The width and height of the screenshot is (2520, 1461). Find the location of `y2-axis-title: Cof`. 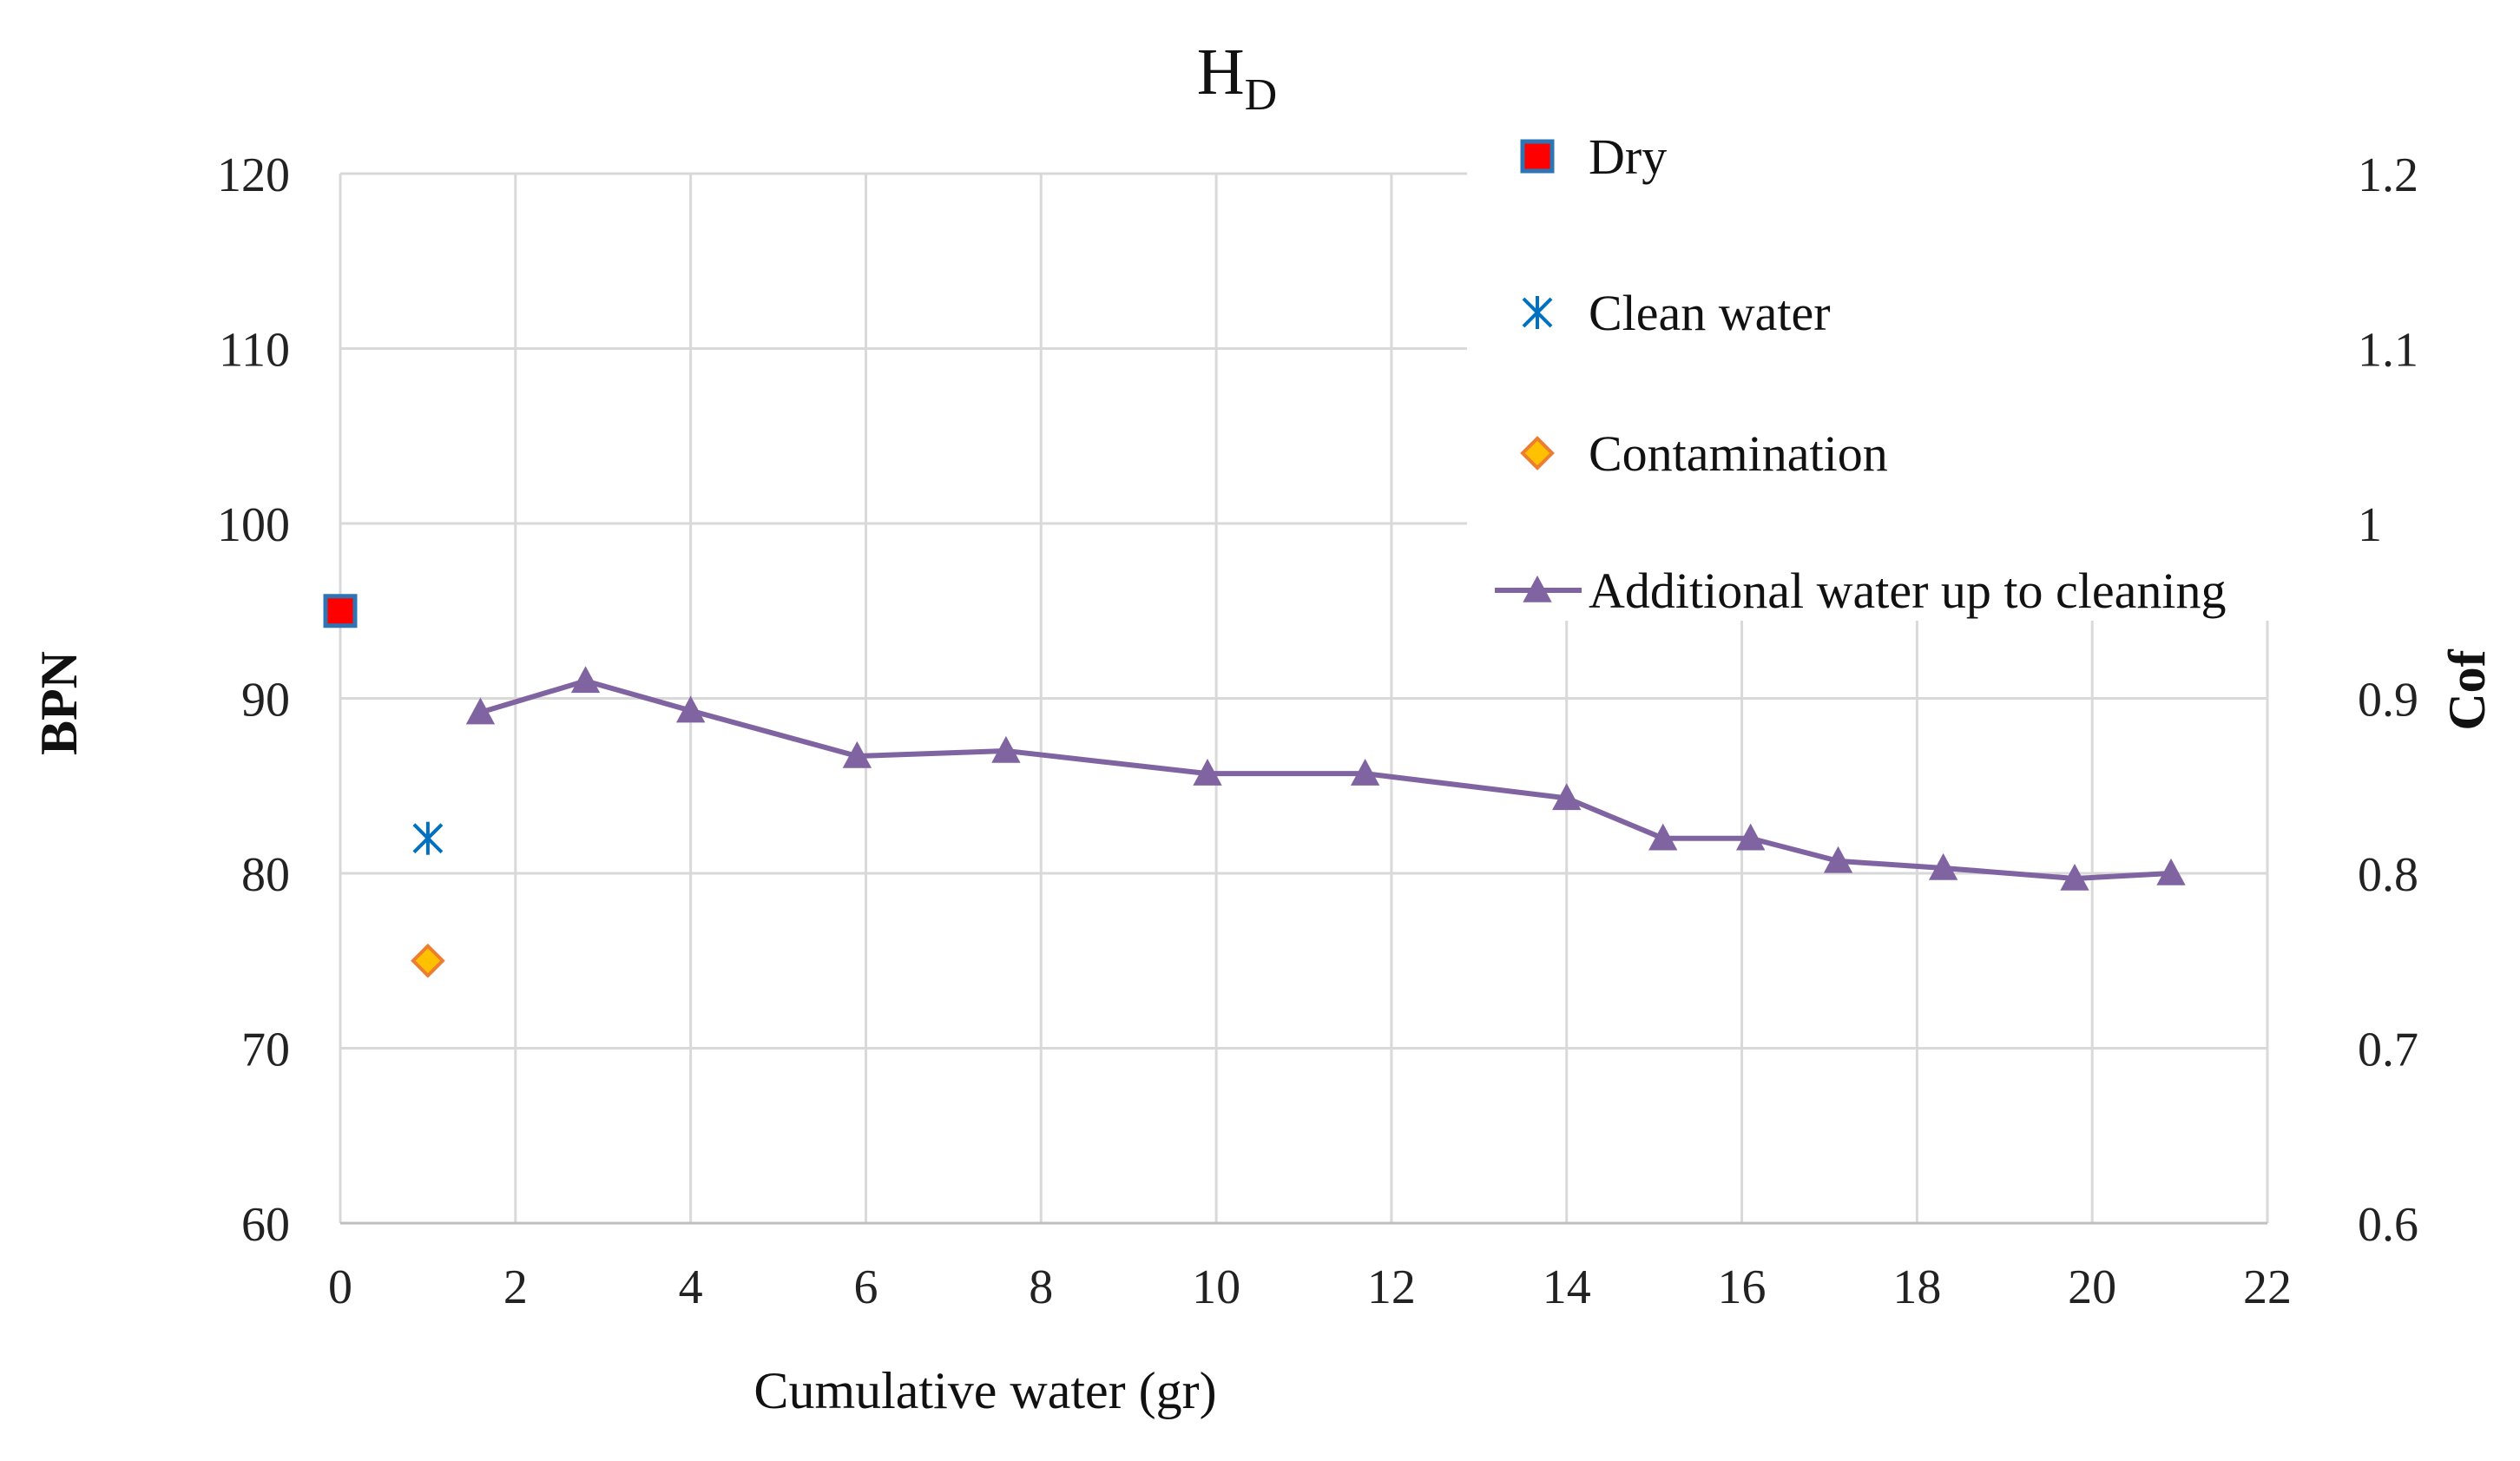

y2-axis-title: Cof is located at coordinates (2467, 689).